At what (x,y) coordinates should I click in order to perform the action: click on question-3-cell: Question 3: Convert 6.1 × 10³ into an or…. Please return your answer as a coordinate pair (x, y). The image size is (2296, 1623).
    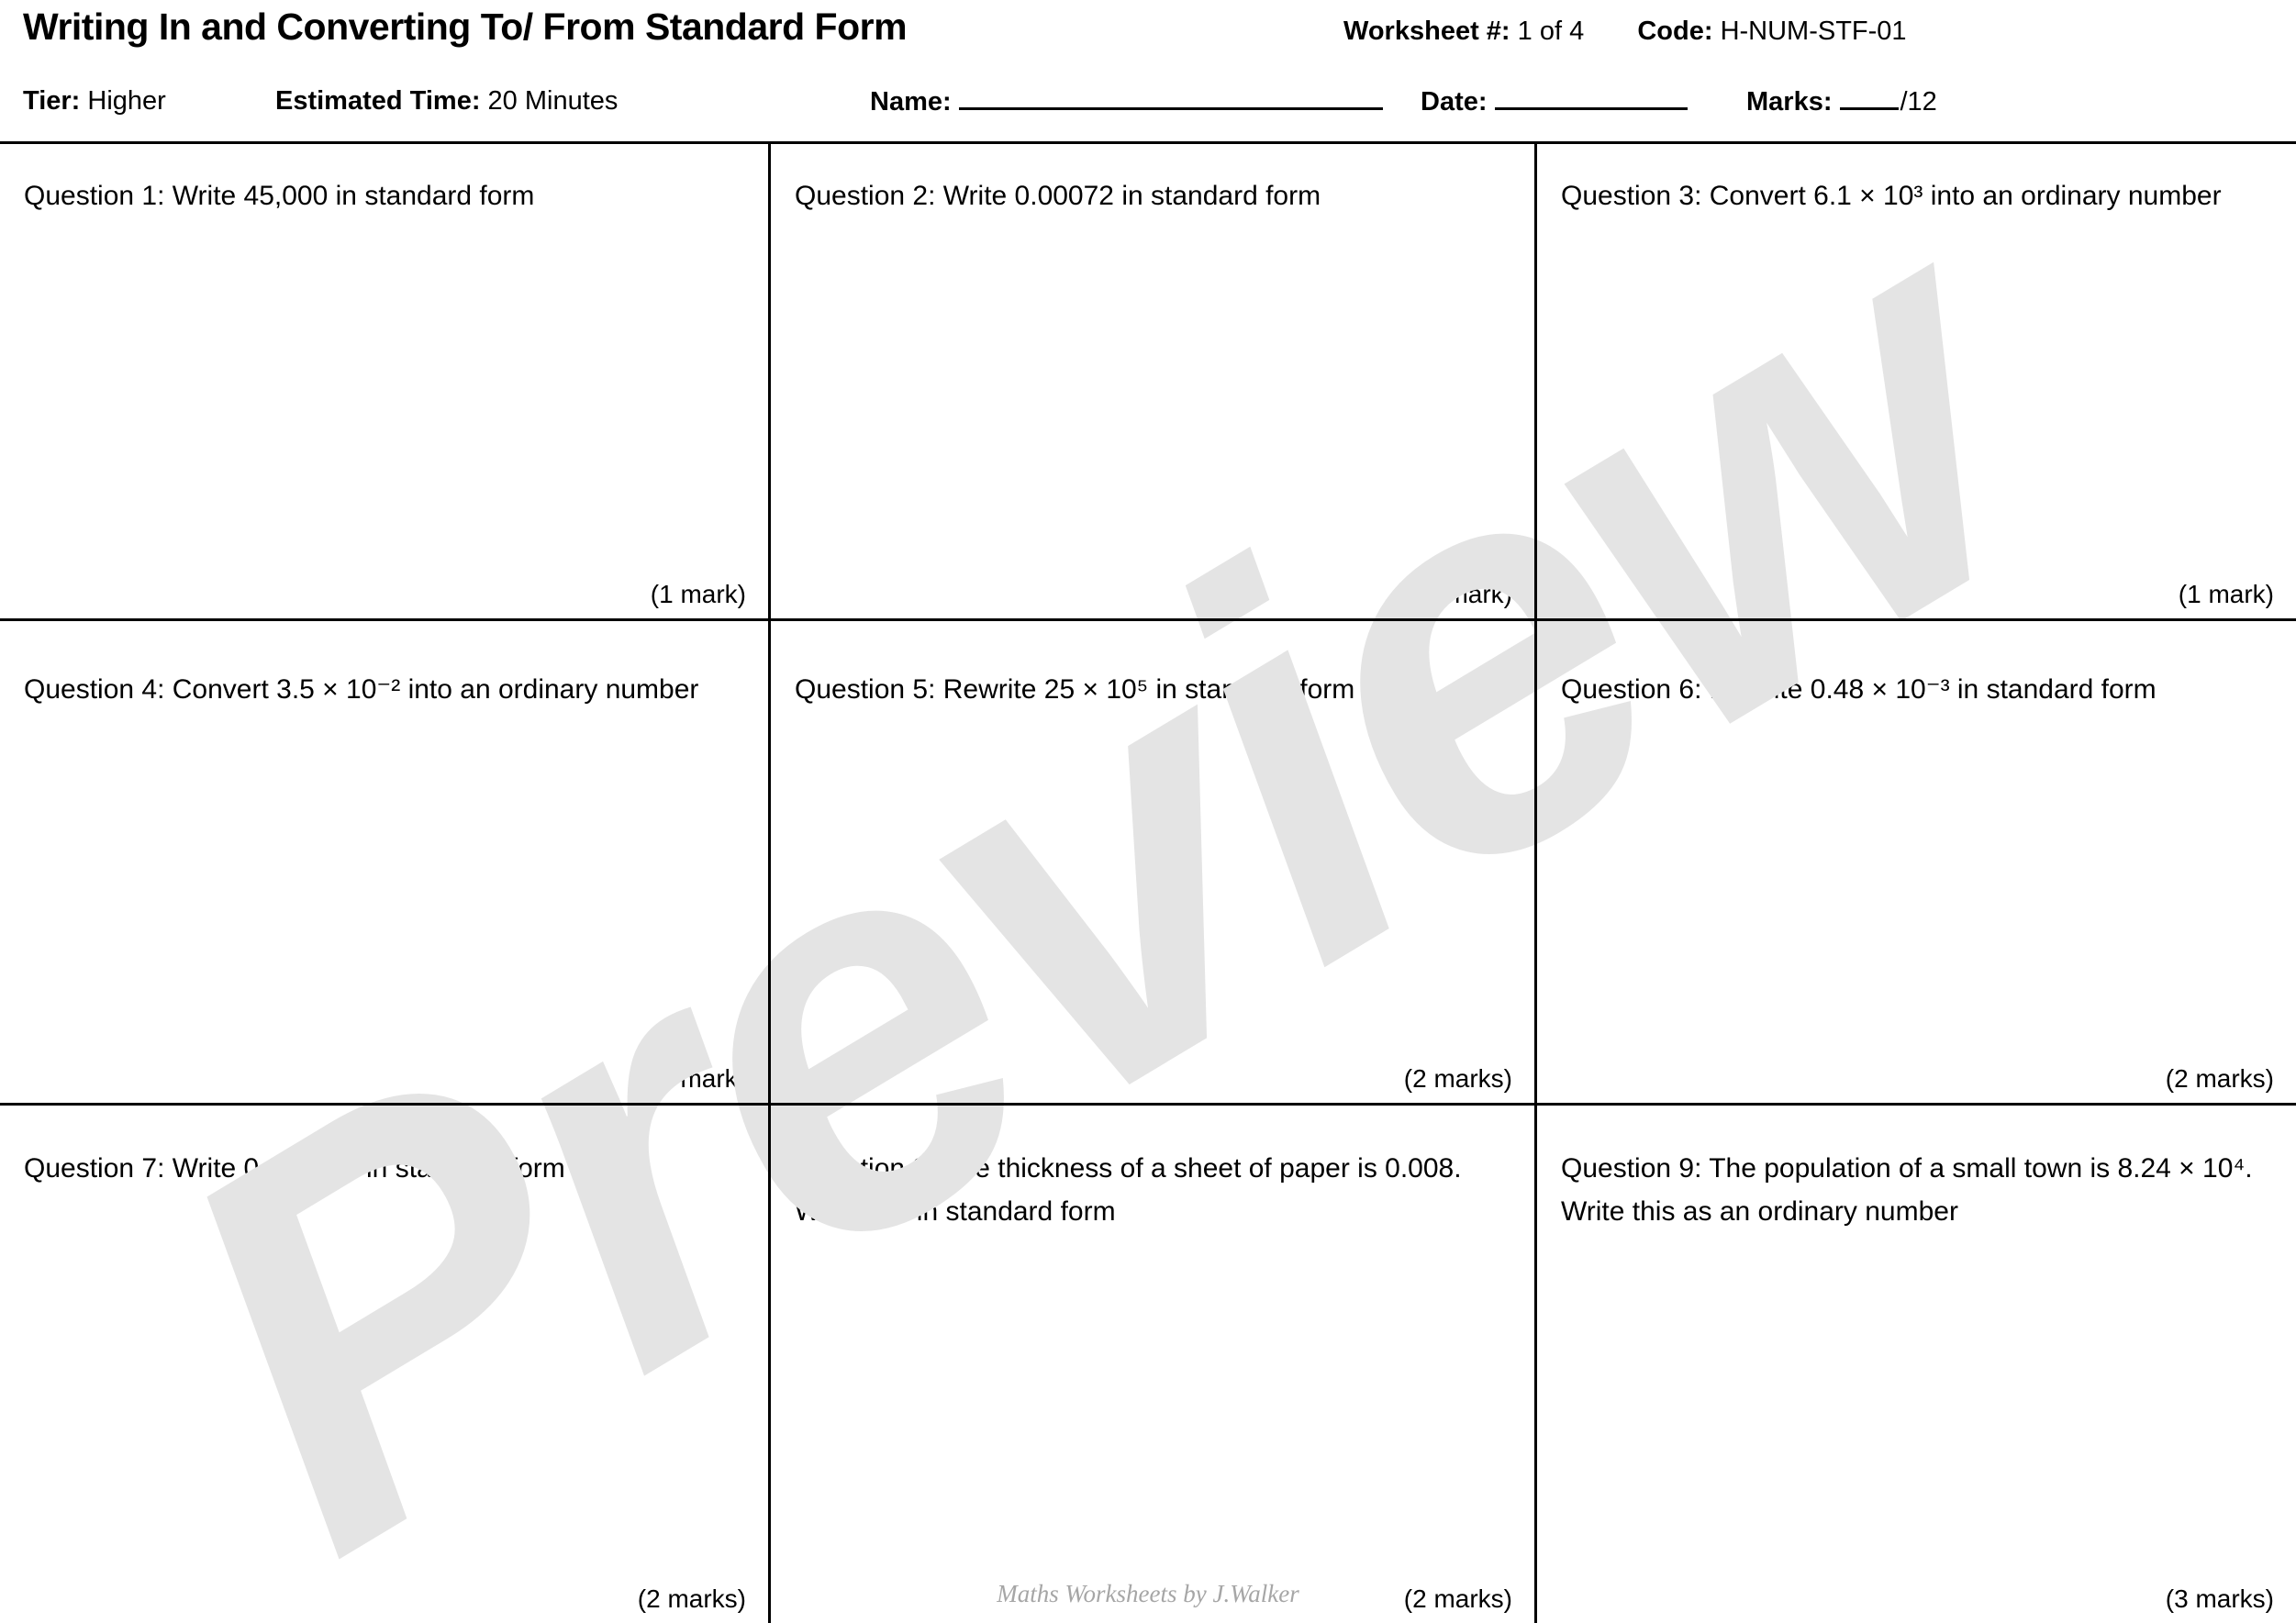
    Looking at the image, I should click on (1916, 381).